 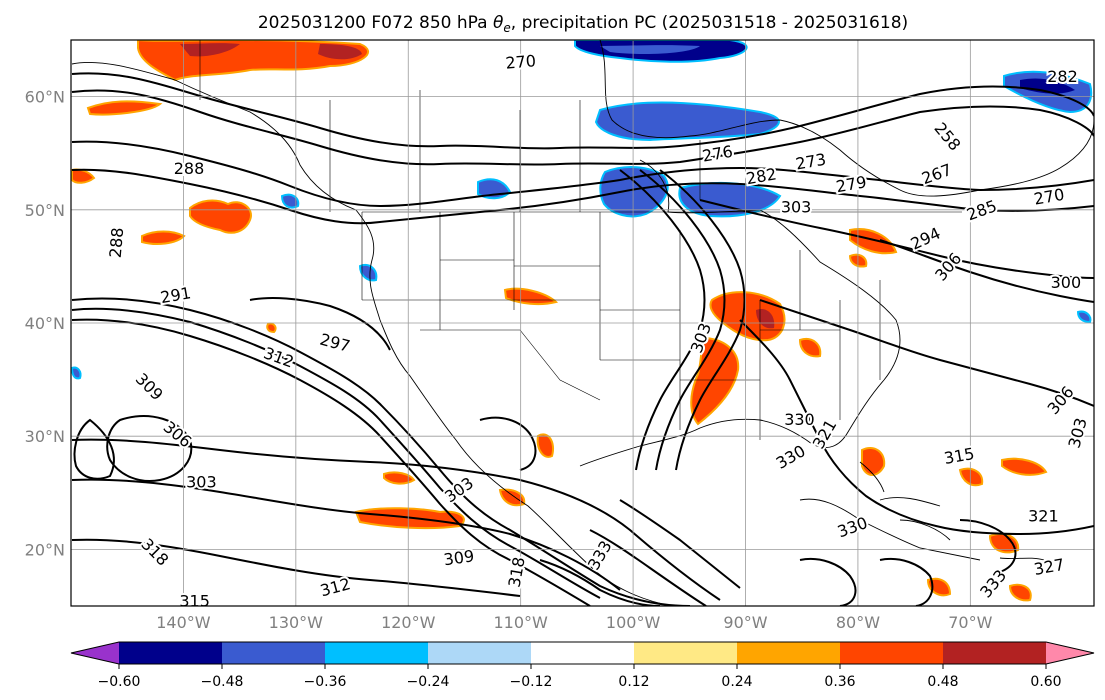 I want to click on colorbar-label: −0.60, so click(x=119, y=682).